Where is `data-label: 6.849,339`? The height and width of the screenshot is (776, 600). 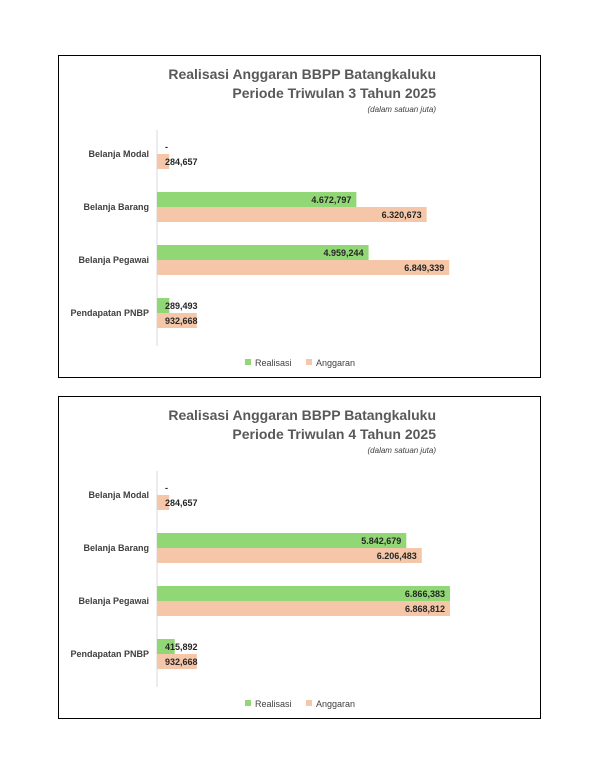
data-label: 6.849,339 is located at coordinates (424, 268).